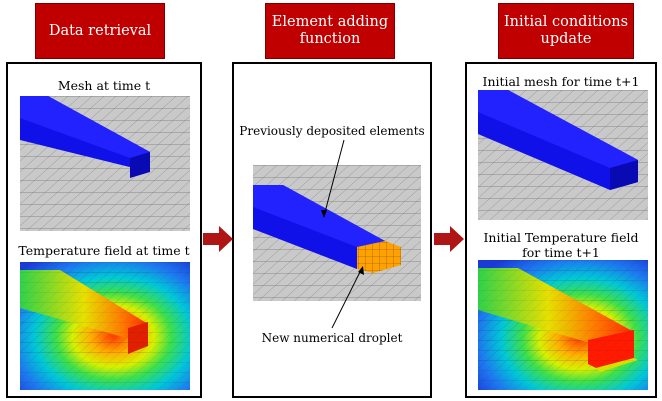  Describe the element at coordinates (332, 131) in the screenshot. I see `annotation-previously-deposited: Previously deposited elements` at that location.